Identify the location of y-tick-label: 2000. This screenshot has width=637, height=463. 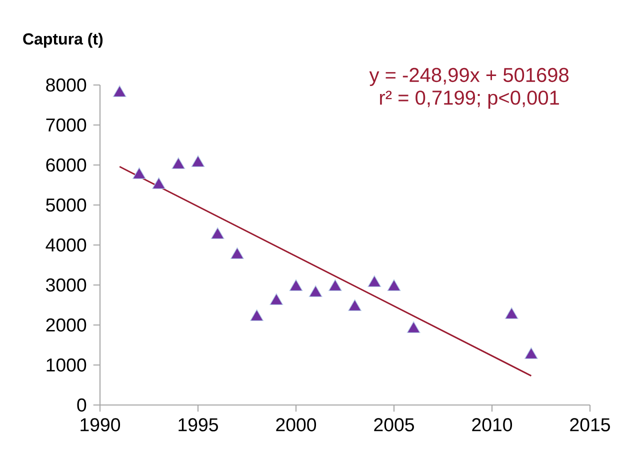
(66, 325).